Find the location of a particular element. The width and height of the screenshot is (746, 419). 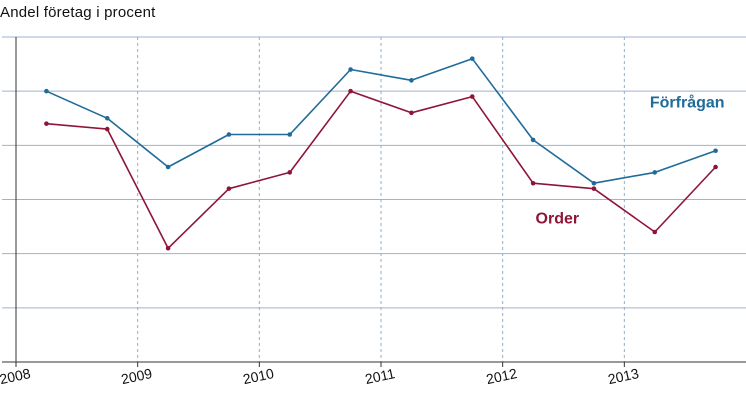

x-tick-label: 2013 is located at coordinates (623, 376).